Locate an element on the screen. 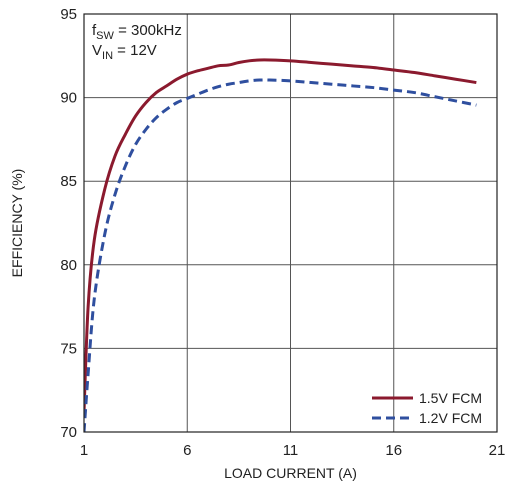 The image size is (509, 487). x-axis-label: LOAD CURRENT (A) is located at coordinates (290, 473).